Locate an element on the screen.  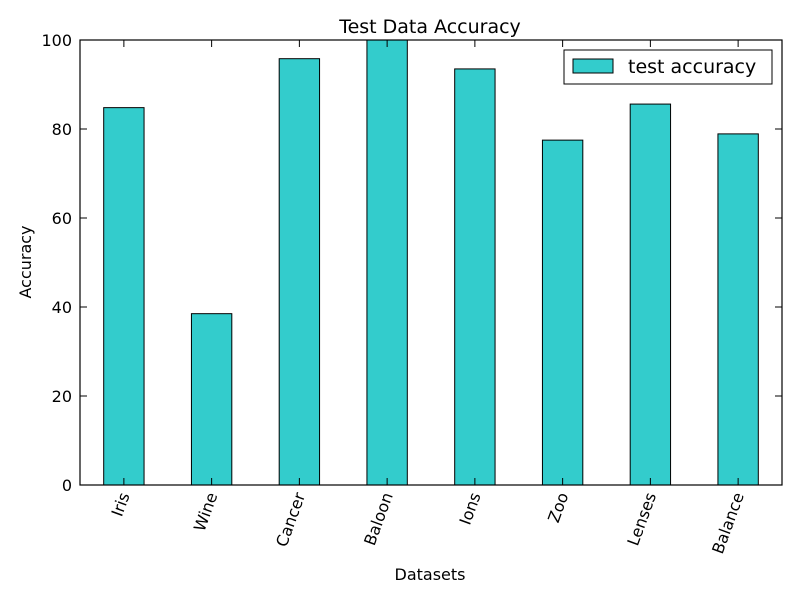
x-tick-label-wine: Wine is located at coordinates (206, 512).